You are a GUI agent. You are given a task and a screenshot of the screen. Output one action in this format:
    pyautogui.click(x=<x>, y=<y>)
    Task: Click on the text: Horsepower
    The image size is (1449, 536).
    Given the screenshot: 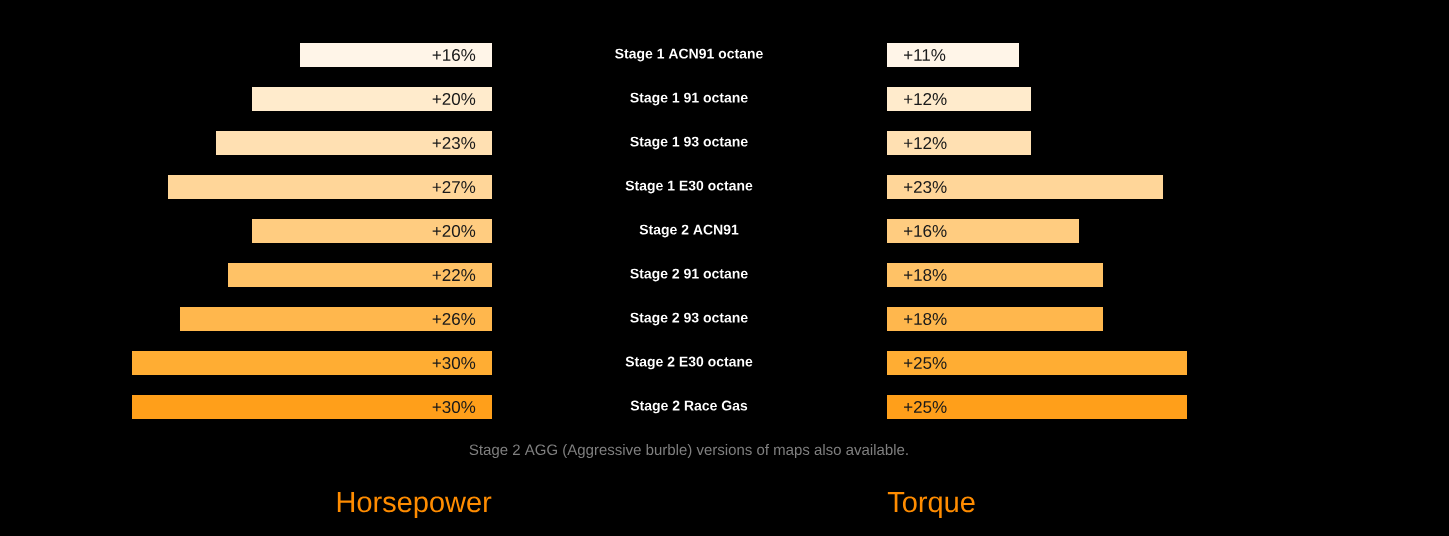 What is the action you would take?
    pyautogui.click(x=414, y=505)
    